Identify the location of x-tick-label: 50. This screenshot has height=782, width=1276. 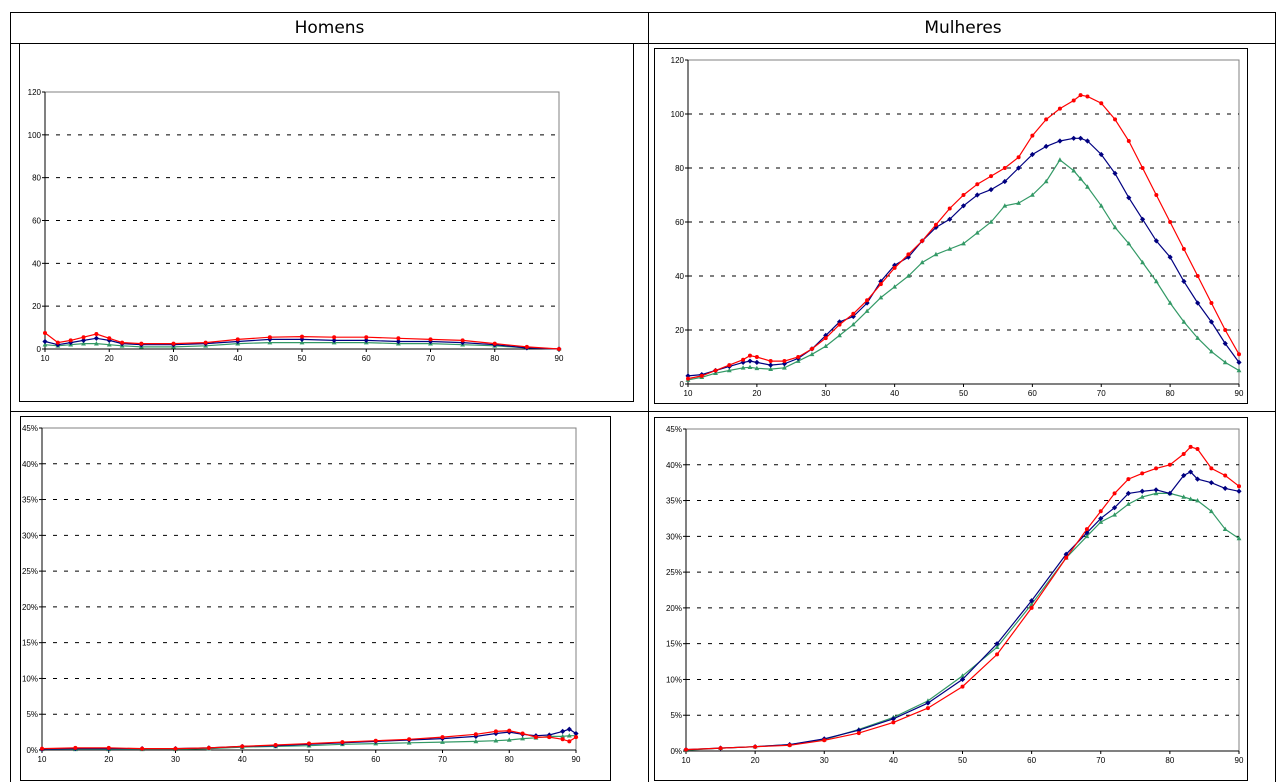
(963, 393).